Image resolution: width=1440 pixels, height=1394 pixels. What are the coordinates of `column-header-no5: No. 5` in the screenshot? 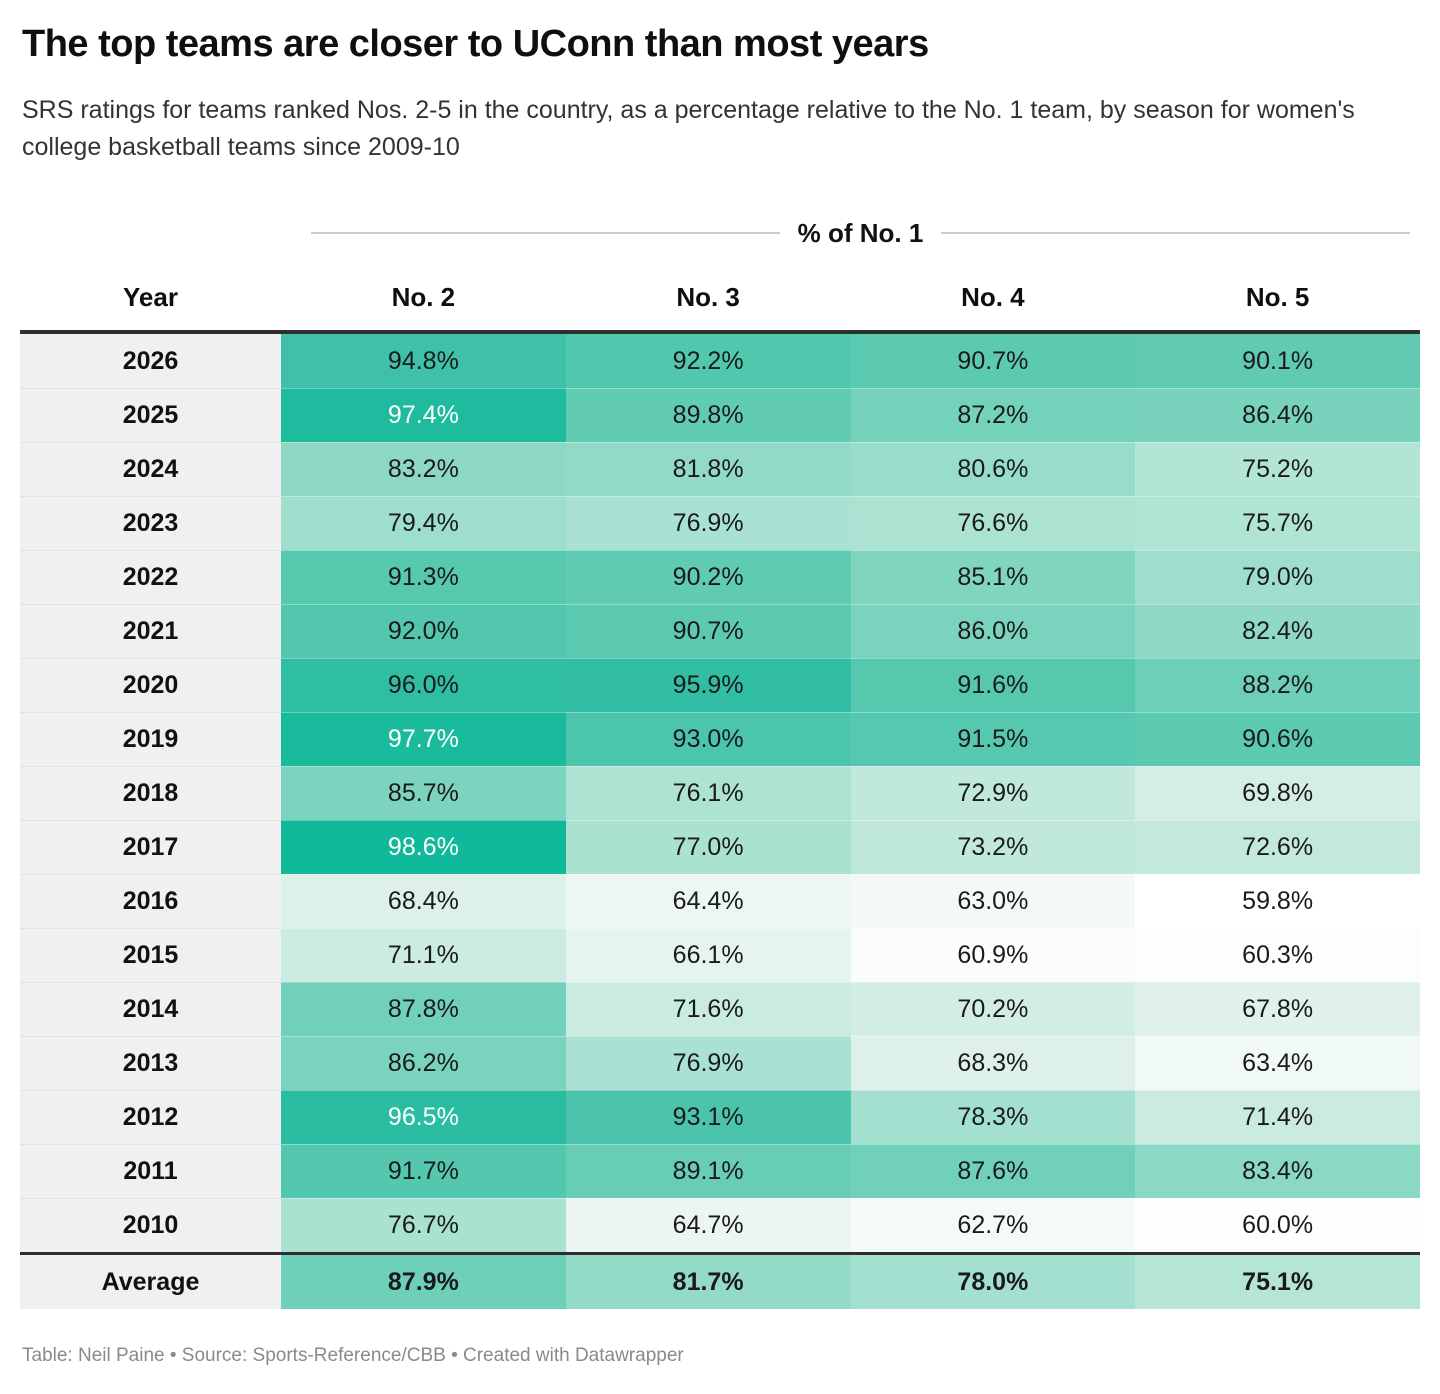 It's located at (1277, 296).